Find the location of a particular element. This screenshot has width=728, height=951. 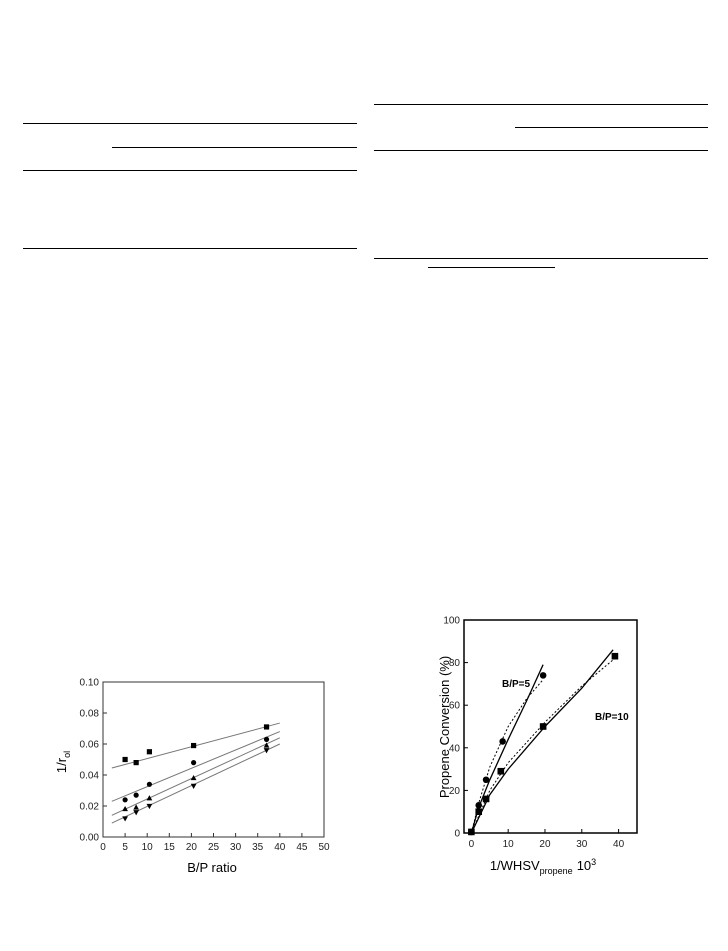

table-rule-bottom-left is located at coordinates (190, 248).